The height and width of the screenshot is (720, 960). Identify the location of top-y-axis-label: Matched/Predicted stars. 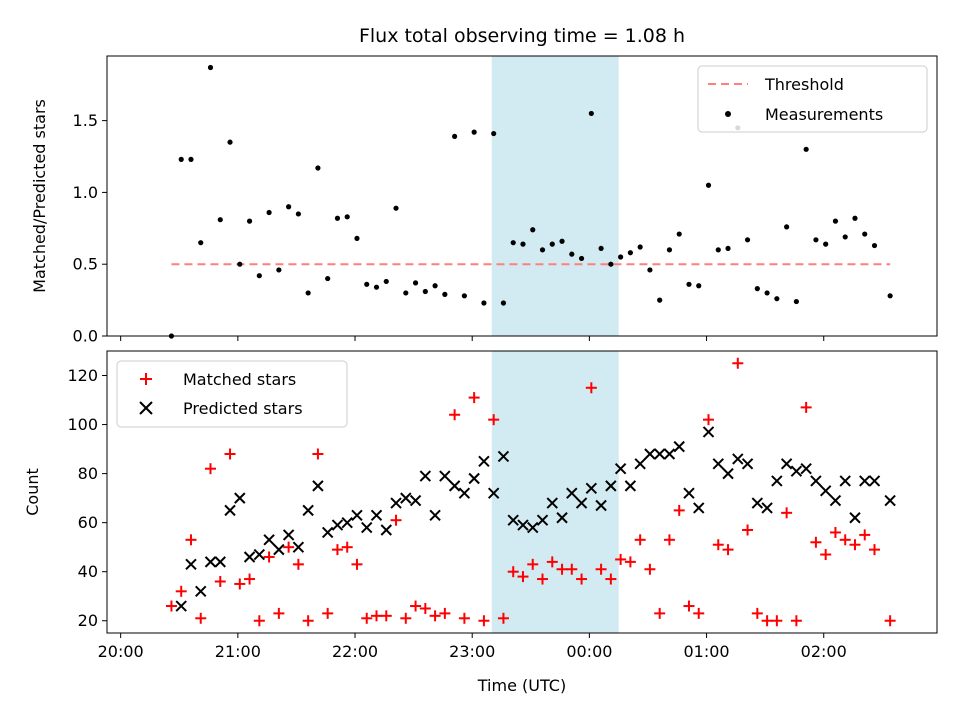
(39, 196).